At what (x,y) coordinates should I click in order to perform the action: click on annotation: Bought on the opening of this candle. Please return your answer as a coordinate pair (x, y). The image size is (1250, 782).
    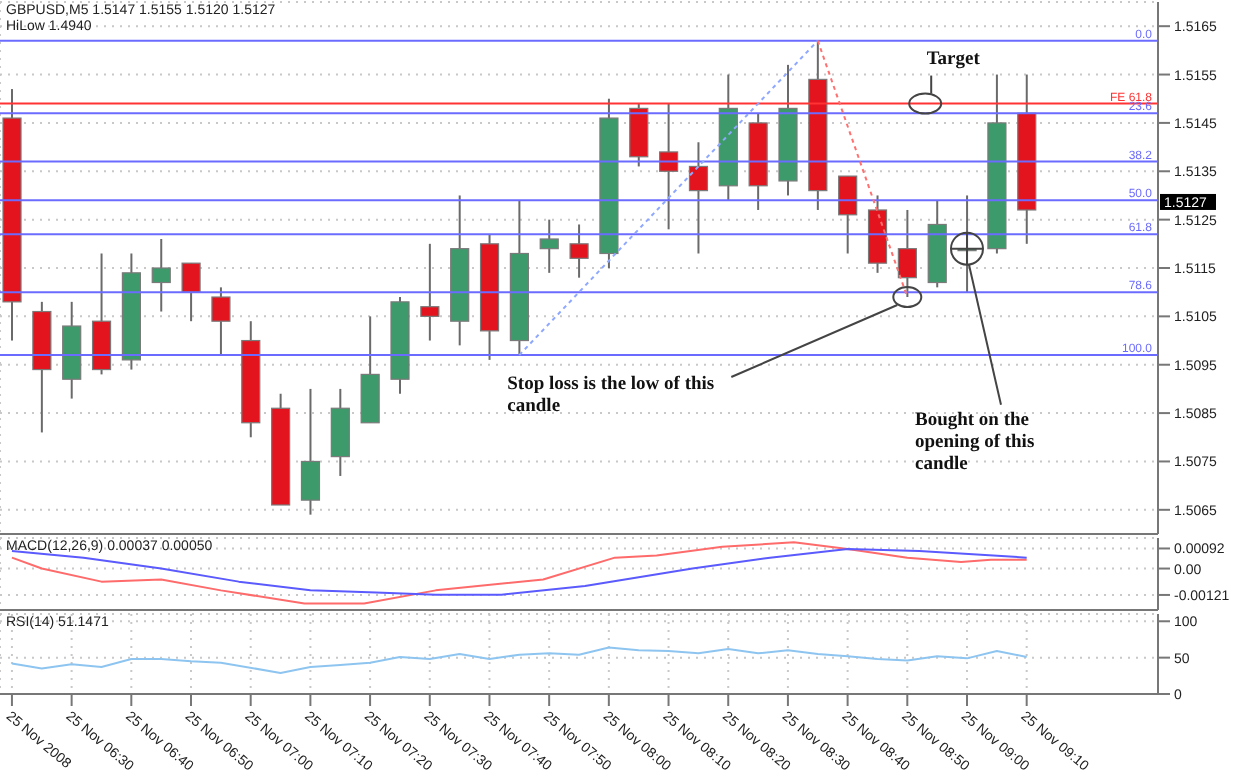
    Looking at the image, I should click on (974, 442).